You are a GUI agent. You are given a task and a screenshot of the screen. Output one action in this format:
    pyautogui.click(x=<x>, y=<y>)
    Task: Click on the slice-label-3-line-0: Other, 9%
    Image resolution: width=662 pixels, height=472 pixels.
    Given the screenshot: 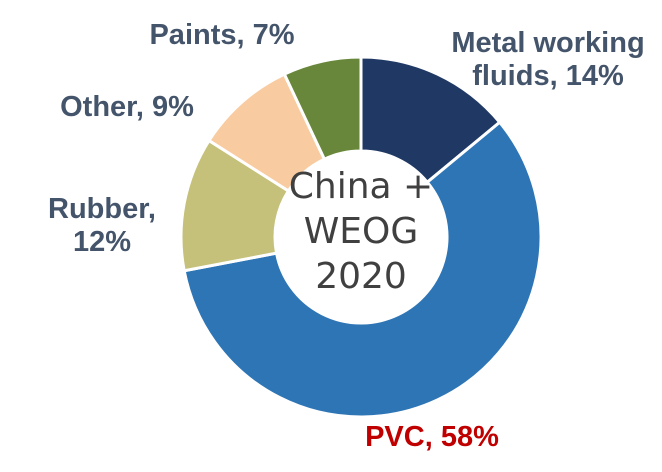 What is the action you would take?
    pyautogui.click(x=127, y=107)
    